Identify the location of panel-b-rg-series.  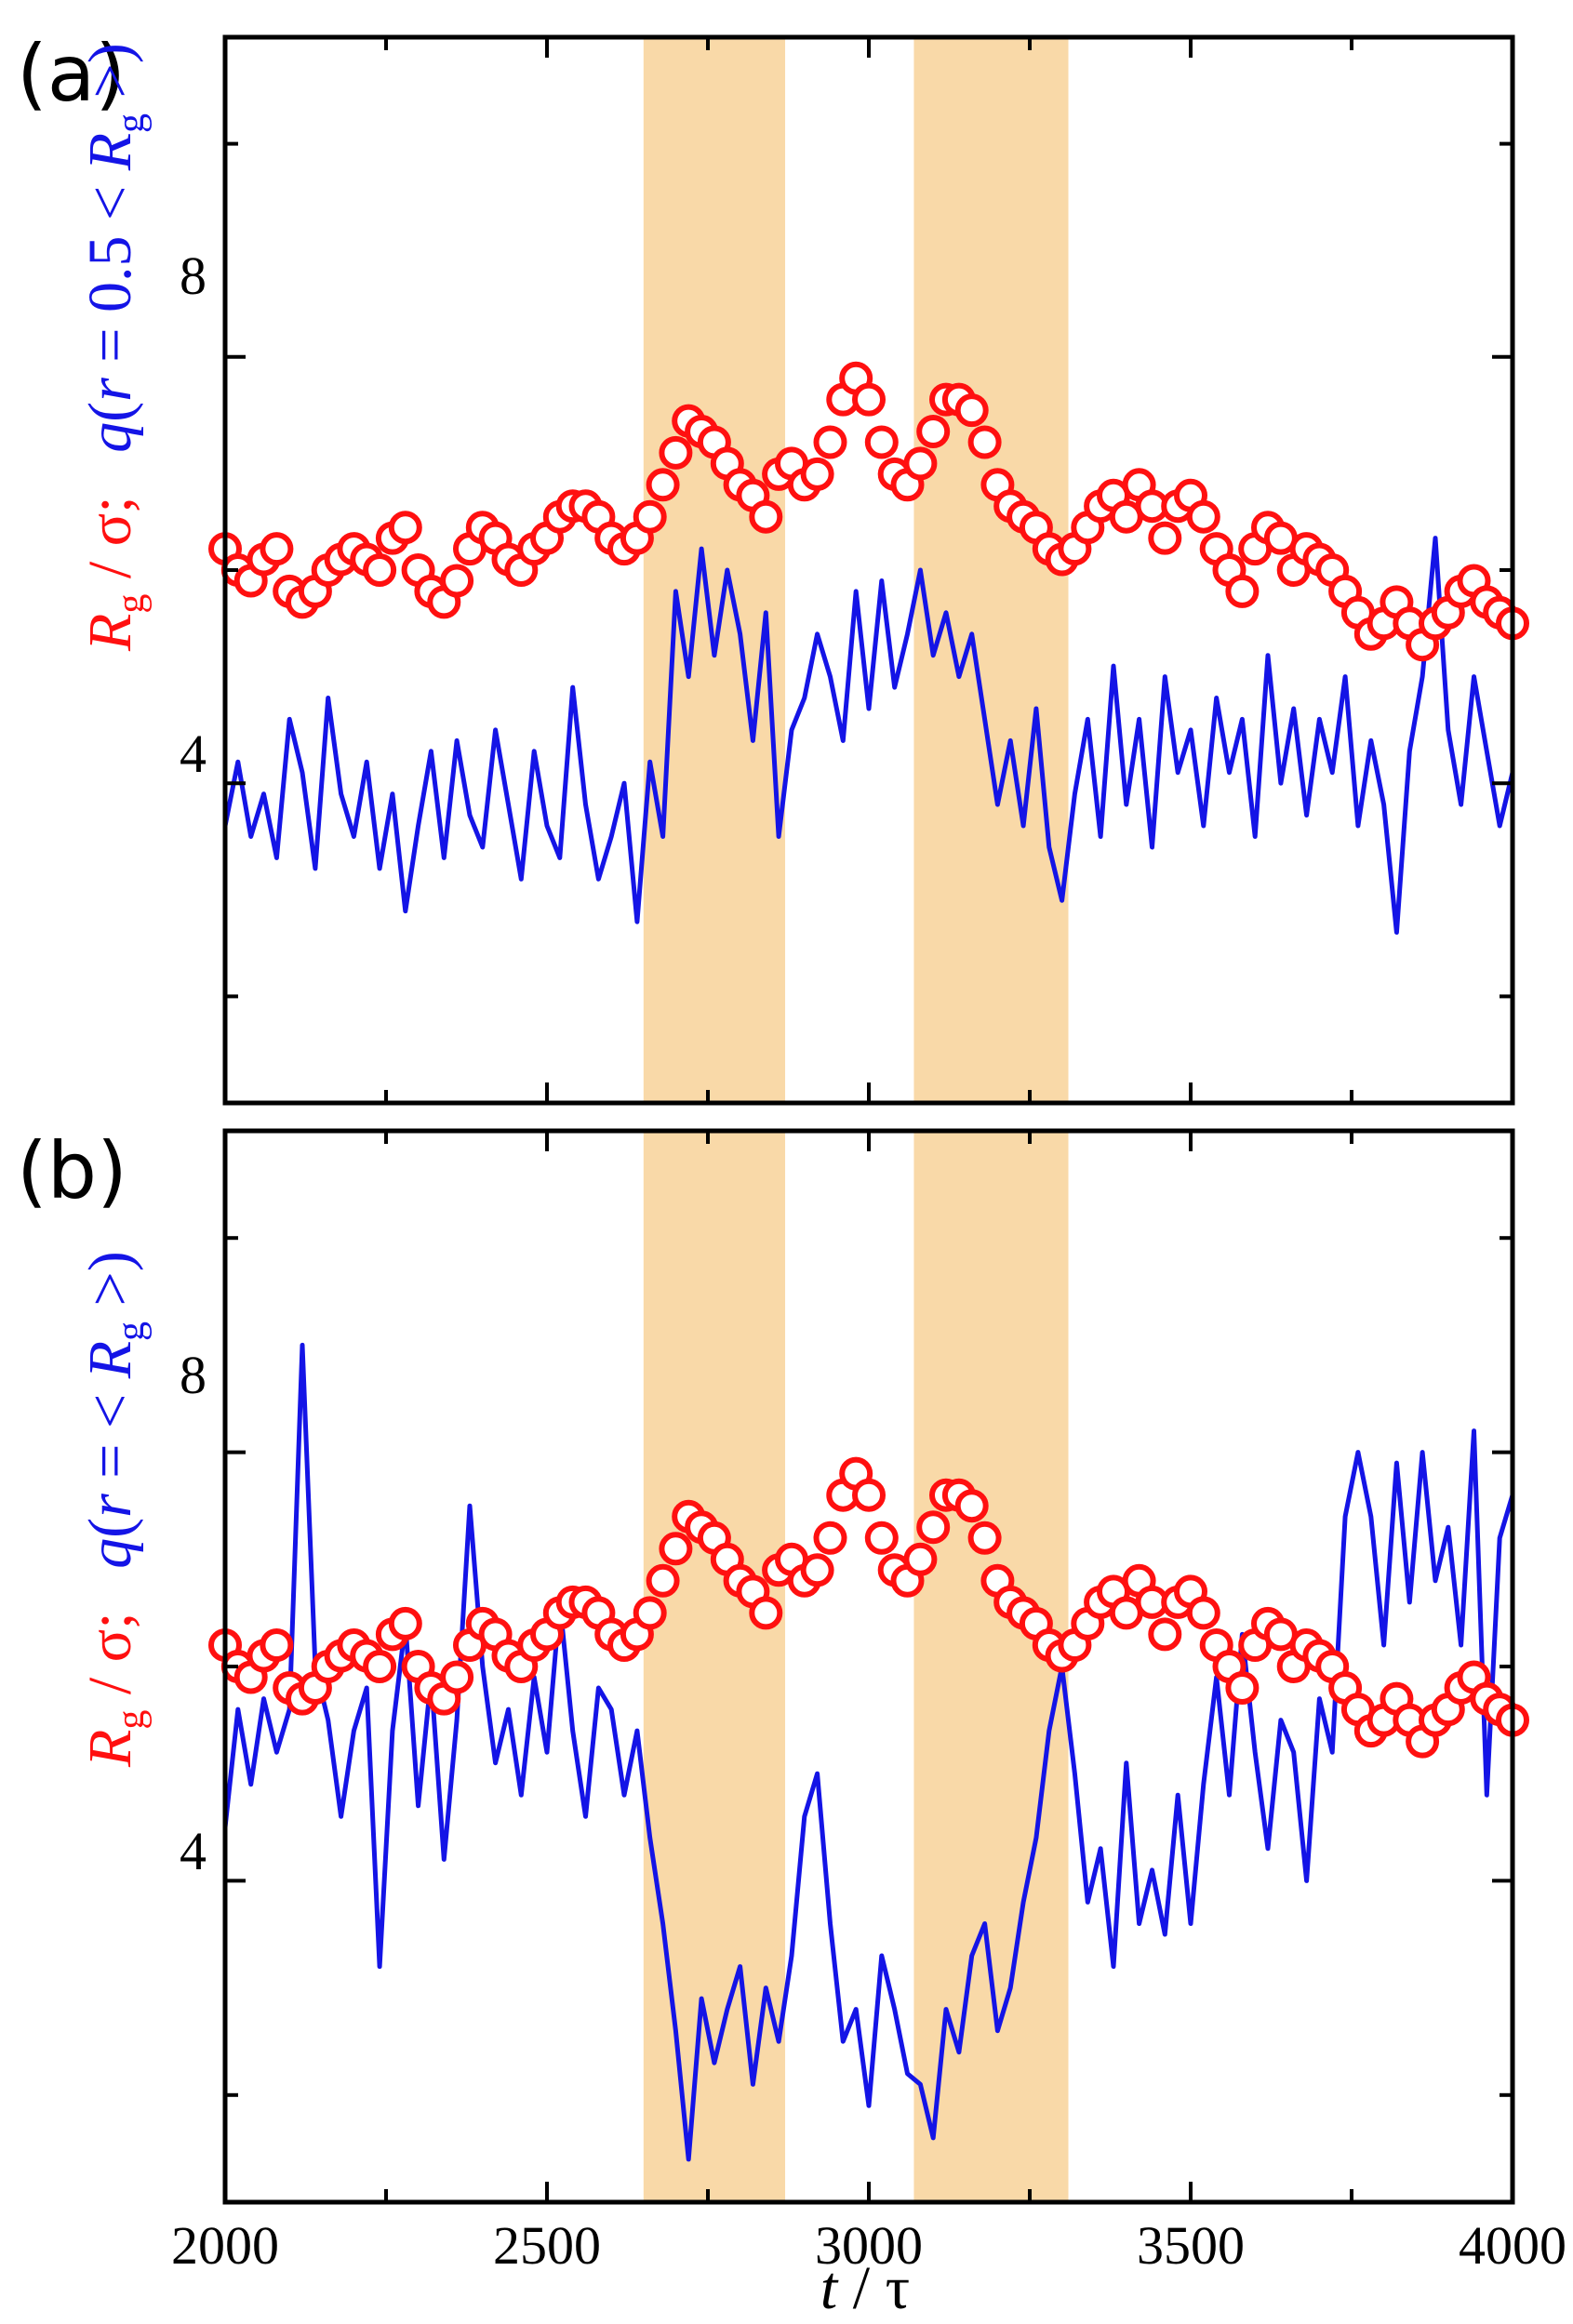
(868, 1607).